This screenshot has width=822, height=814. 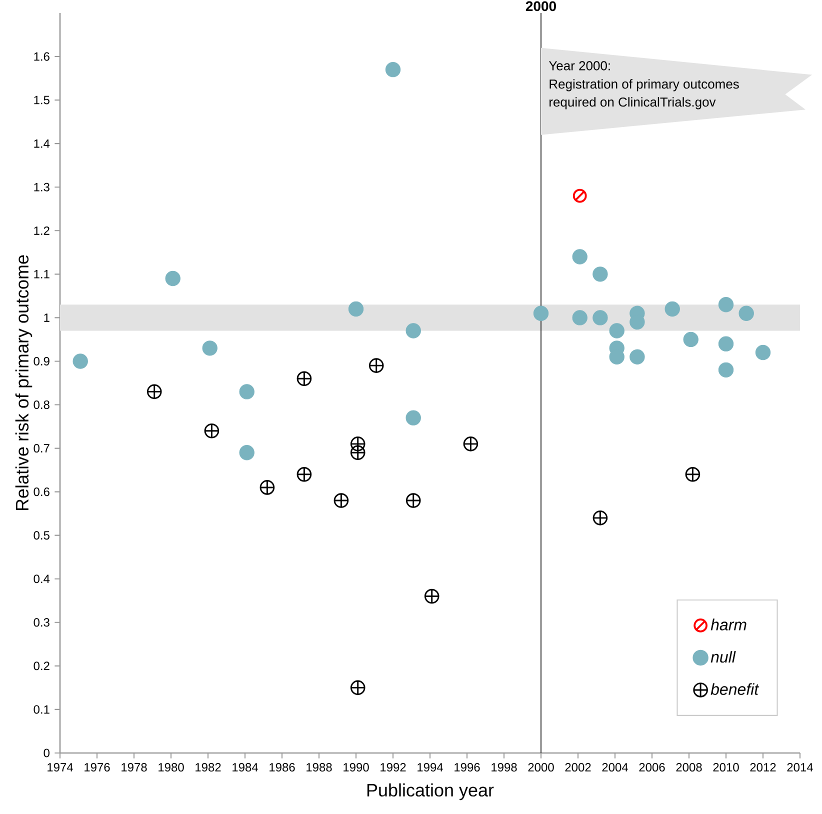 I want to click on y-tick-label: 1.3, so click(x=42, y=187).